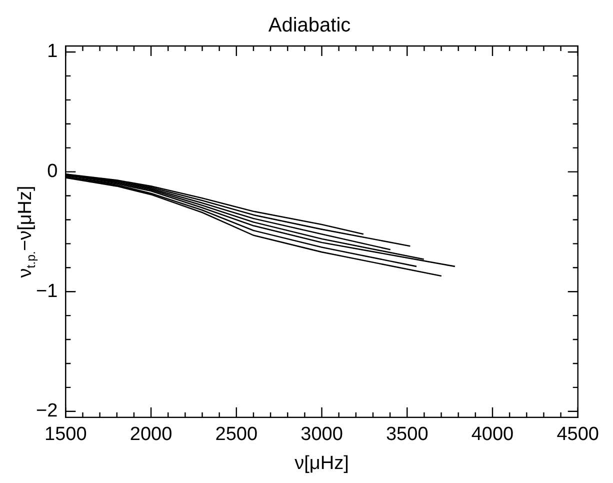 The width and height of the screenshot is (613, 483). I want to click on y-tick-label: 0, so click(52, 171).